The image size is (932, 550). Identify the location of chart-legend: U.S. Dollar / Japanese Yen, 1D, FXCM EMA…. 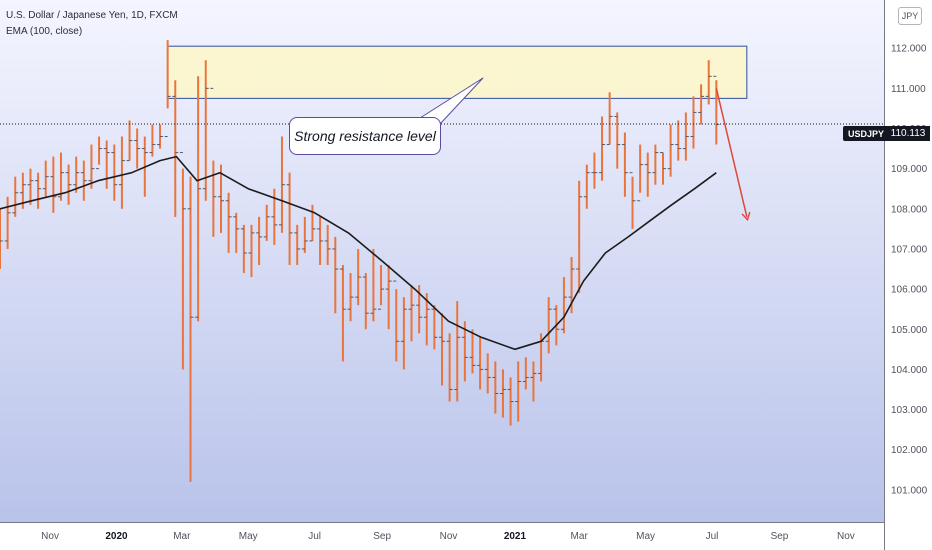
(92, 24).